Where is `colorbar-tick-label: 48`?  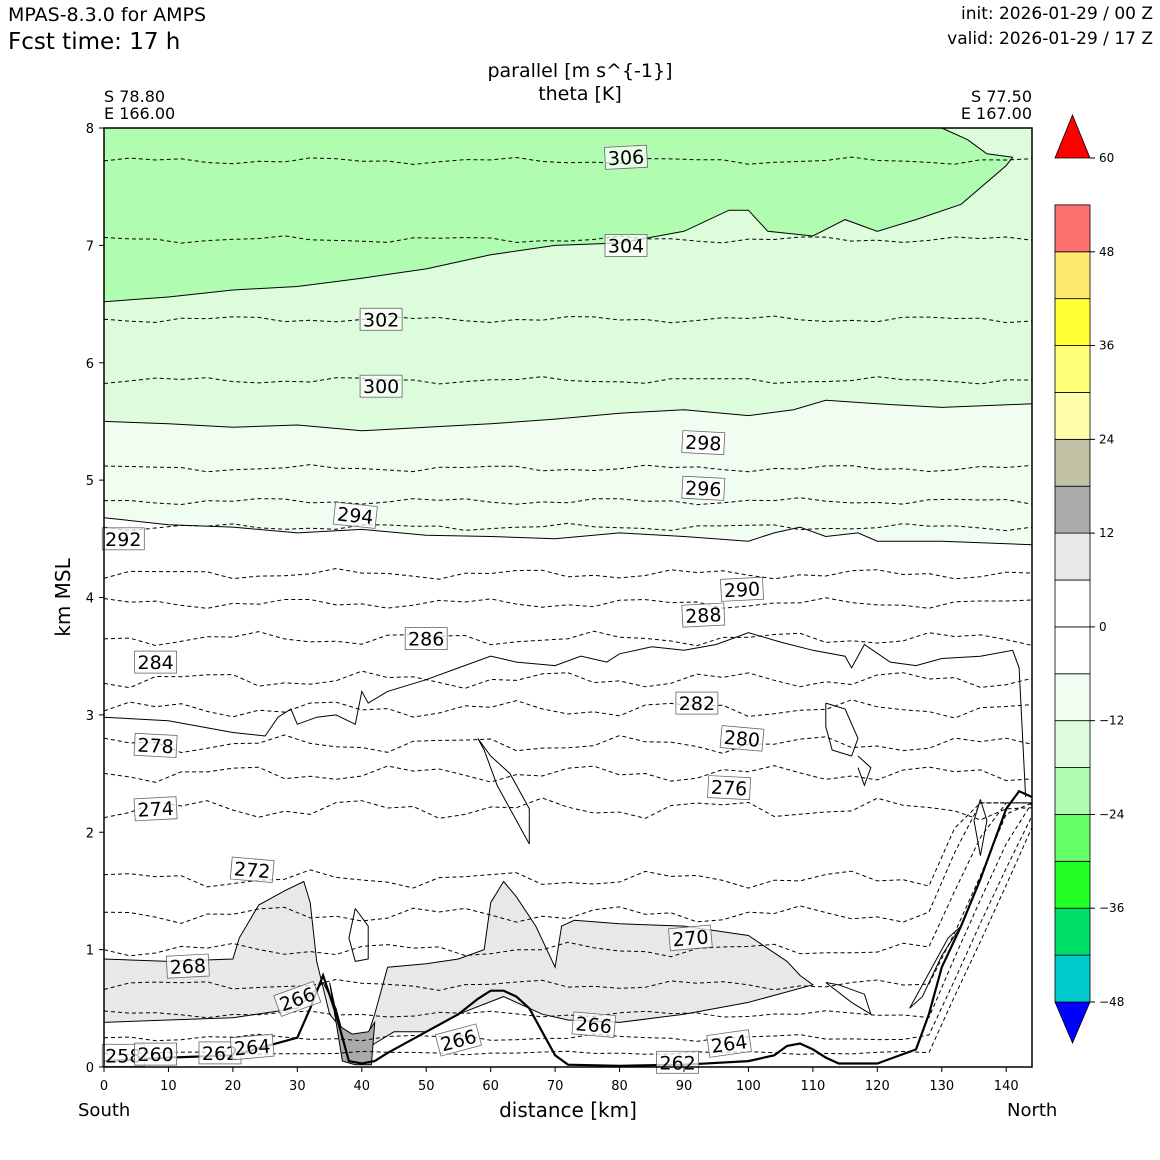
colorbar-tick-label: 48 is located at coordinates (1106, 252).